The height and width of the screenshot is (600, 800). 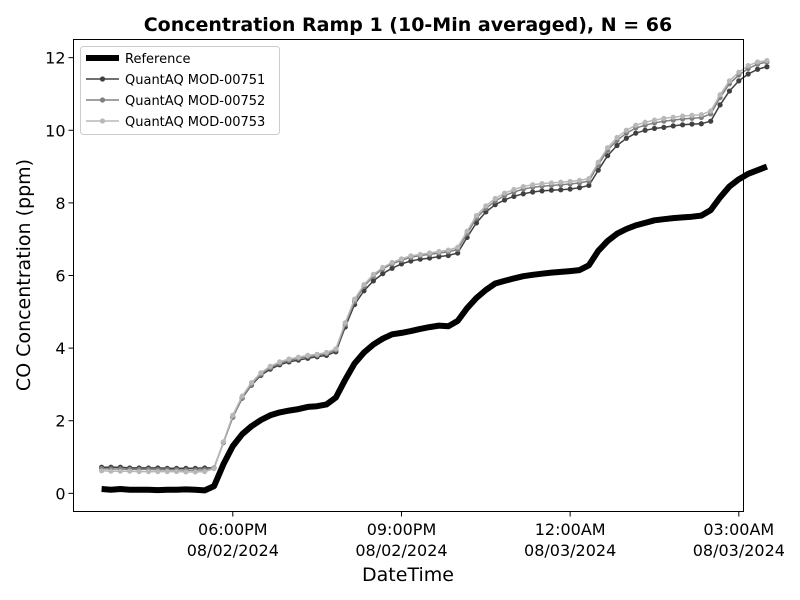 What do you see at coordinates (60, 493) in the screenshot?
I see `y-tick-label: 0` at bounding box center [60, 493].